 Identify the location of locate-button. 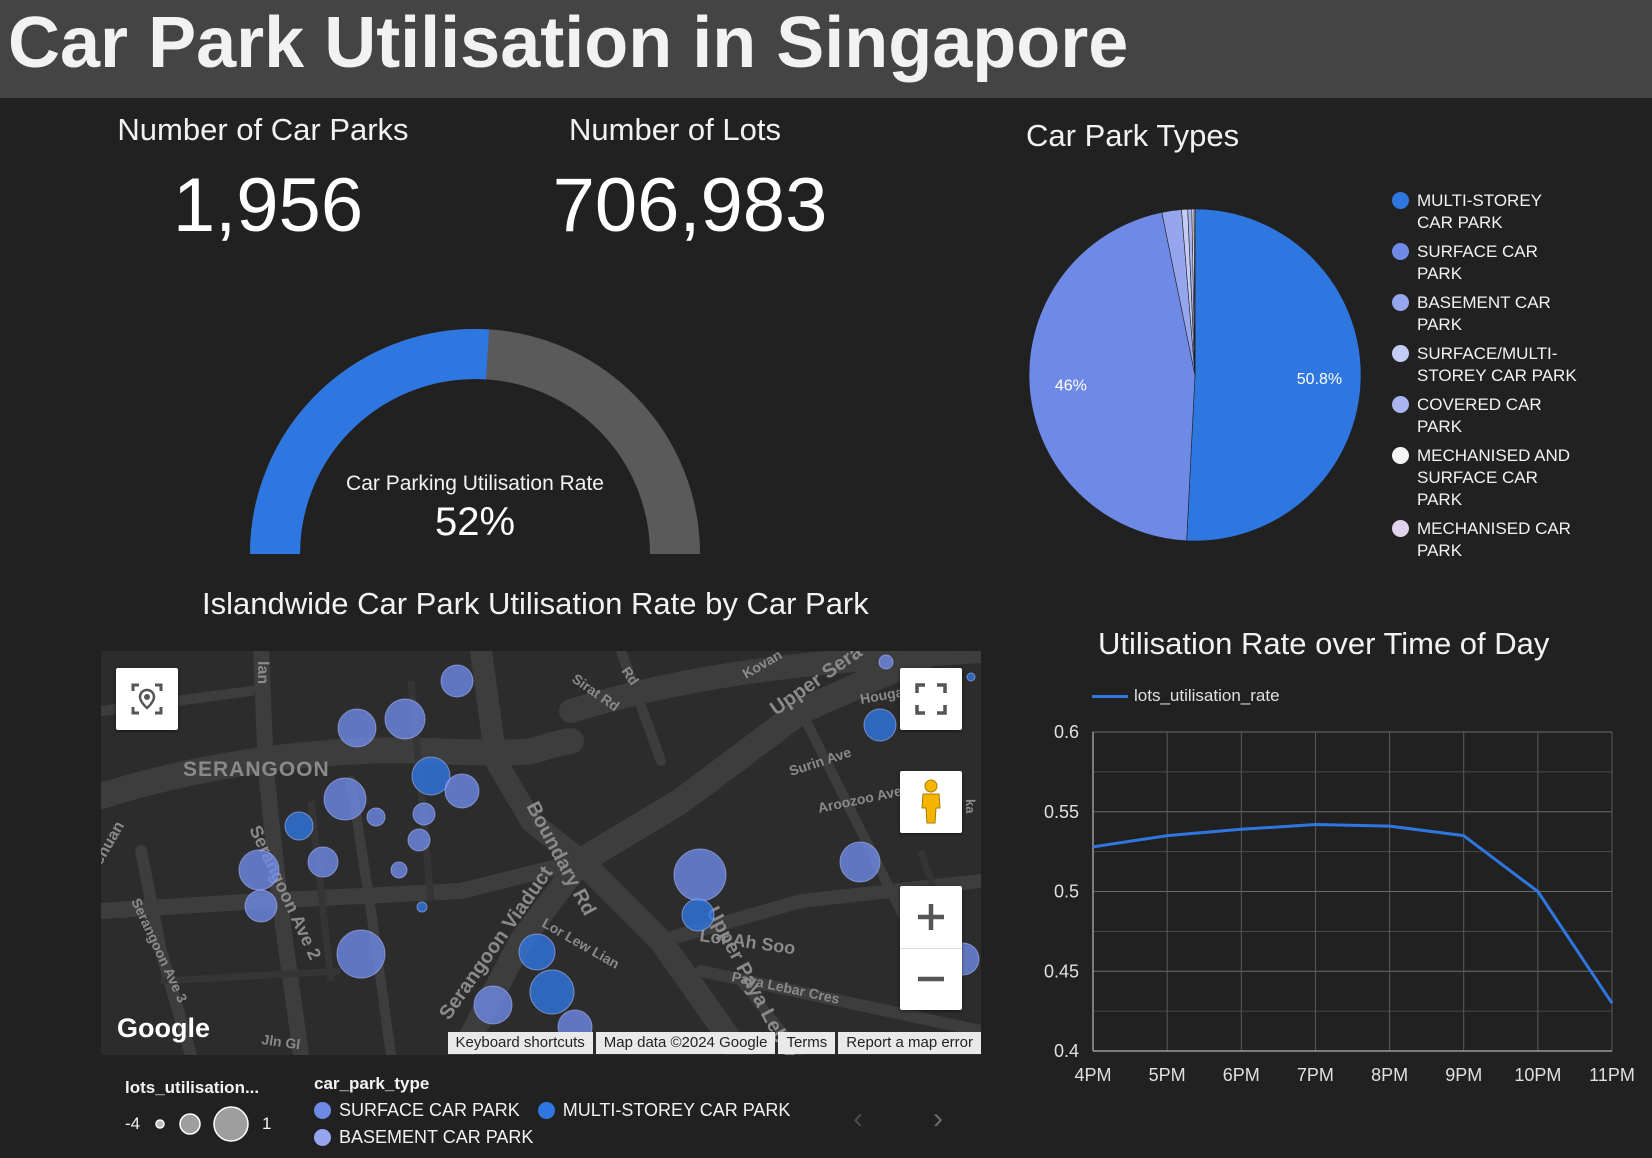
(147, 699).